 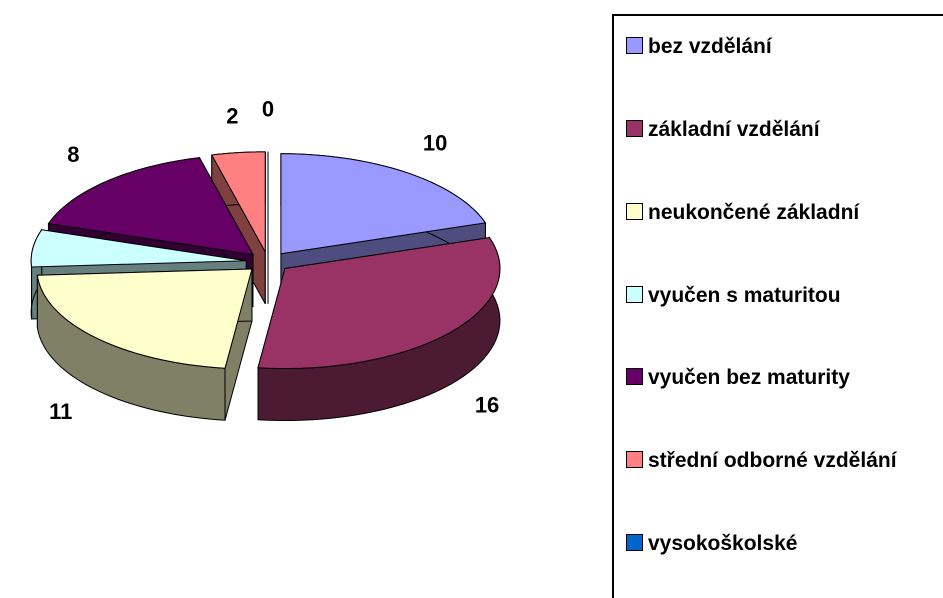 What do you see at coordinates (784, 563) in the screenshot?
I see `legend-item: vysokoškolské` at bounding box center [784, 563].